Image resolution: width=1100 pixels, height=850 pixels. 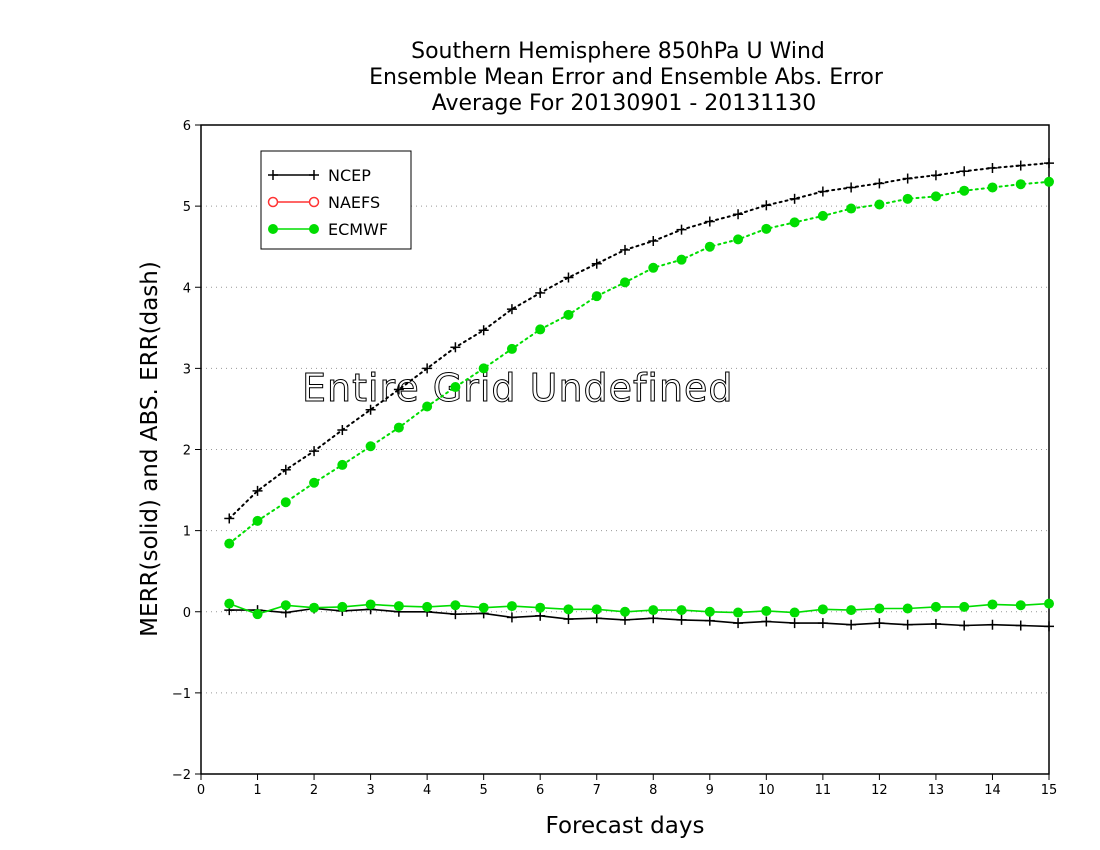 I want to click on y-axis-label: MERR(solid) and ABS. ERR(dash), so click(x=150, y=449).